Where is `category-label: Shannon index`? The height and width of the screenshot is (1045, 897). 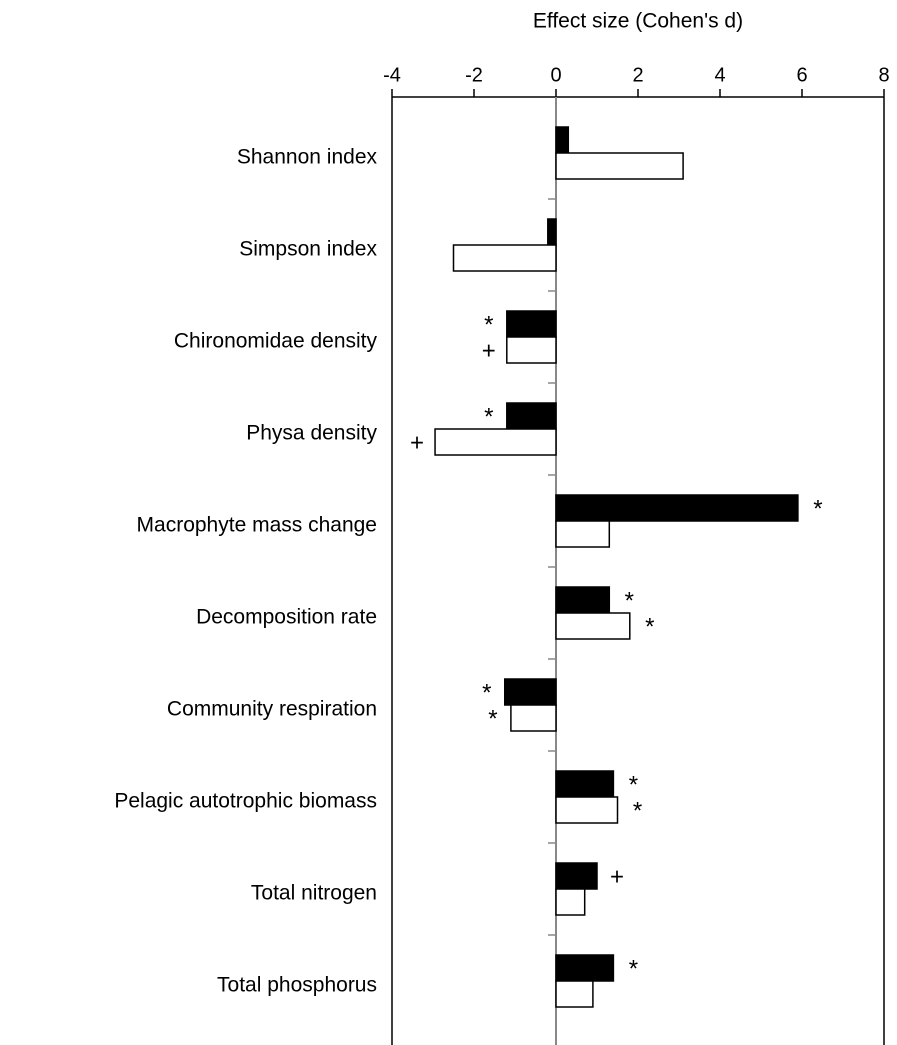
category-label: Shannon index is located at coordinates (307, 157).